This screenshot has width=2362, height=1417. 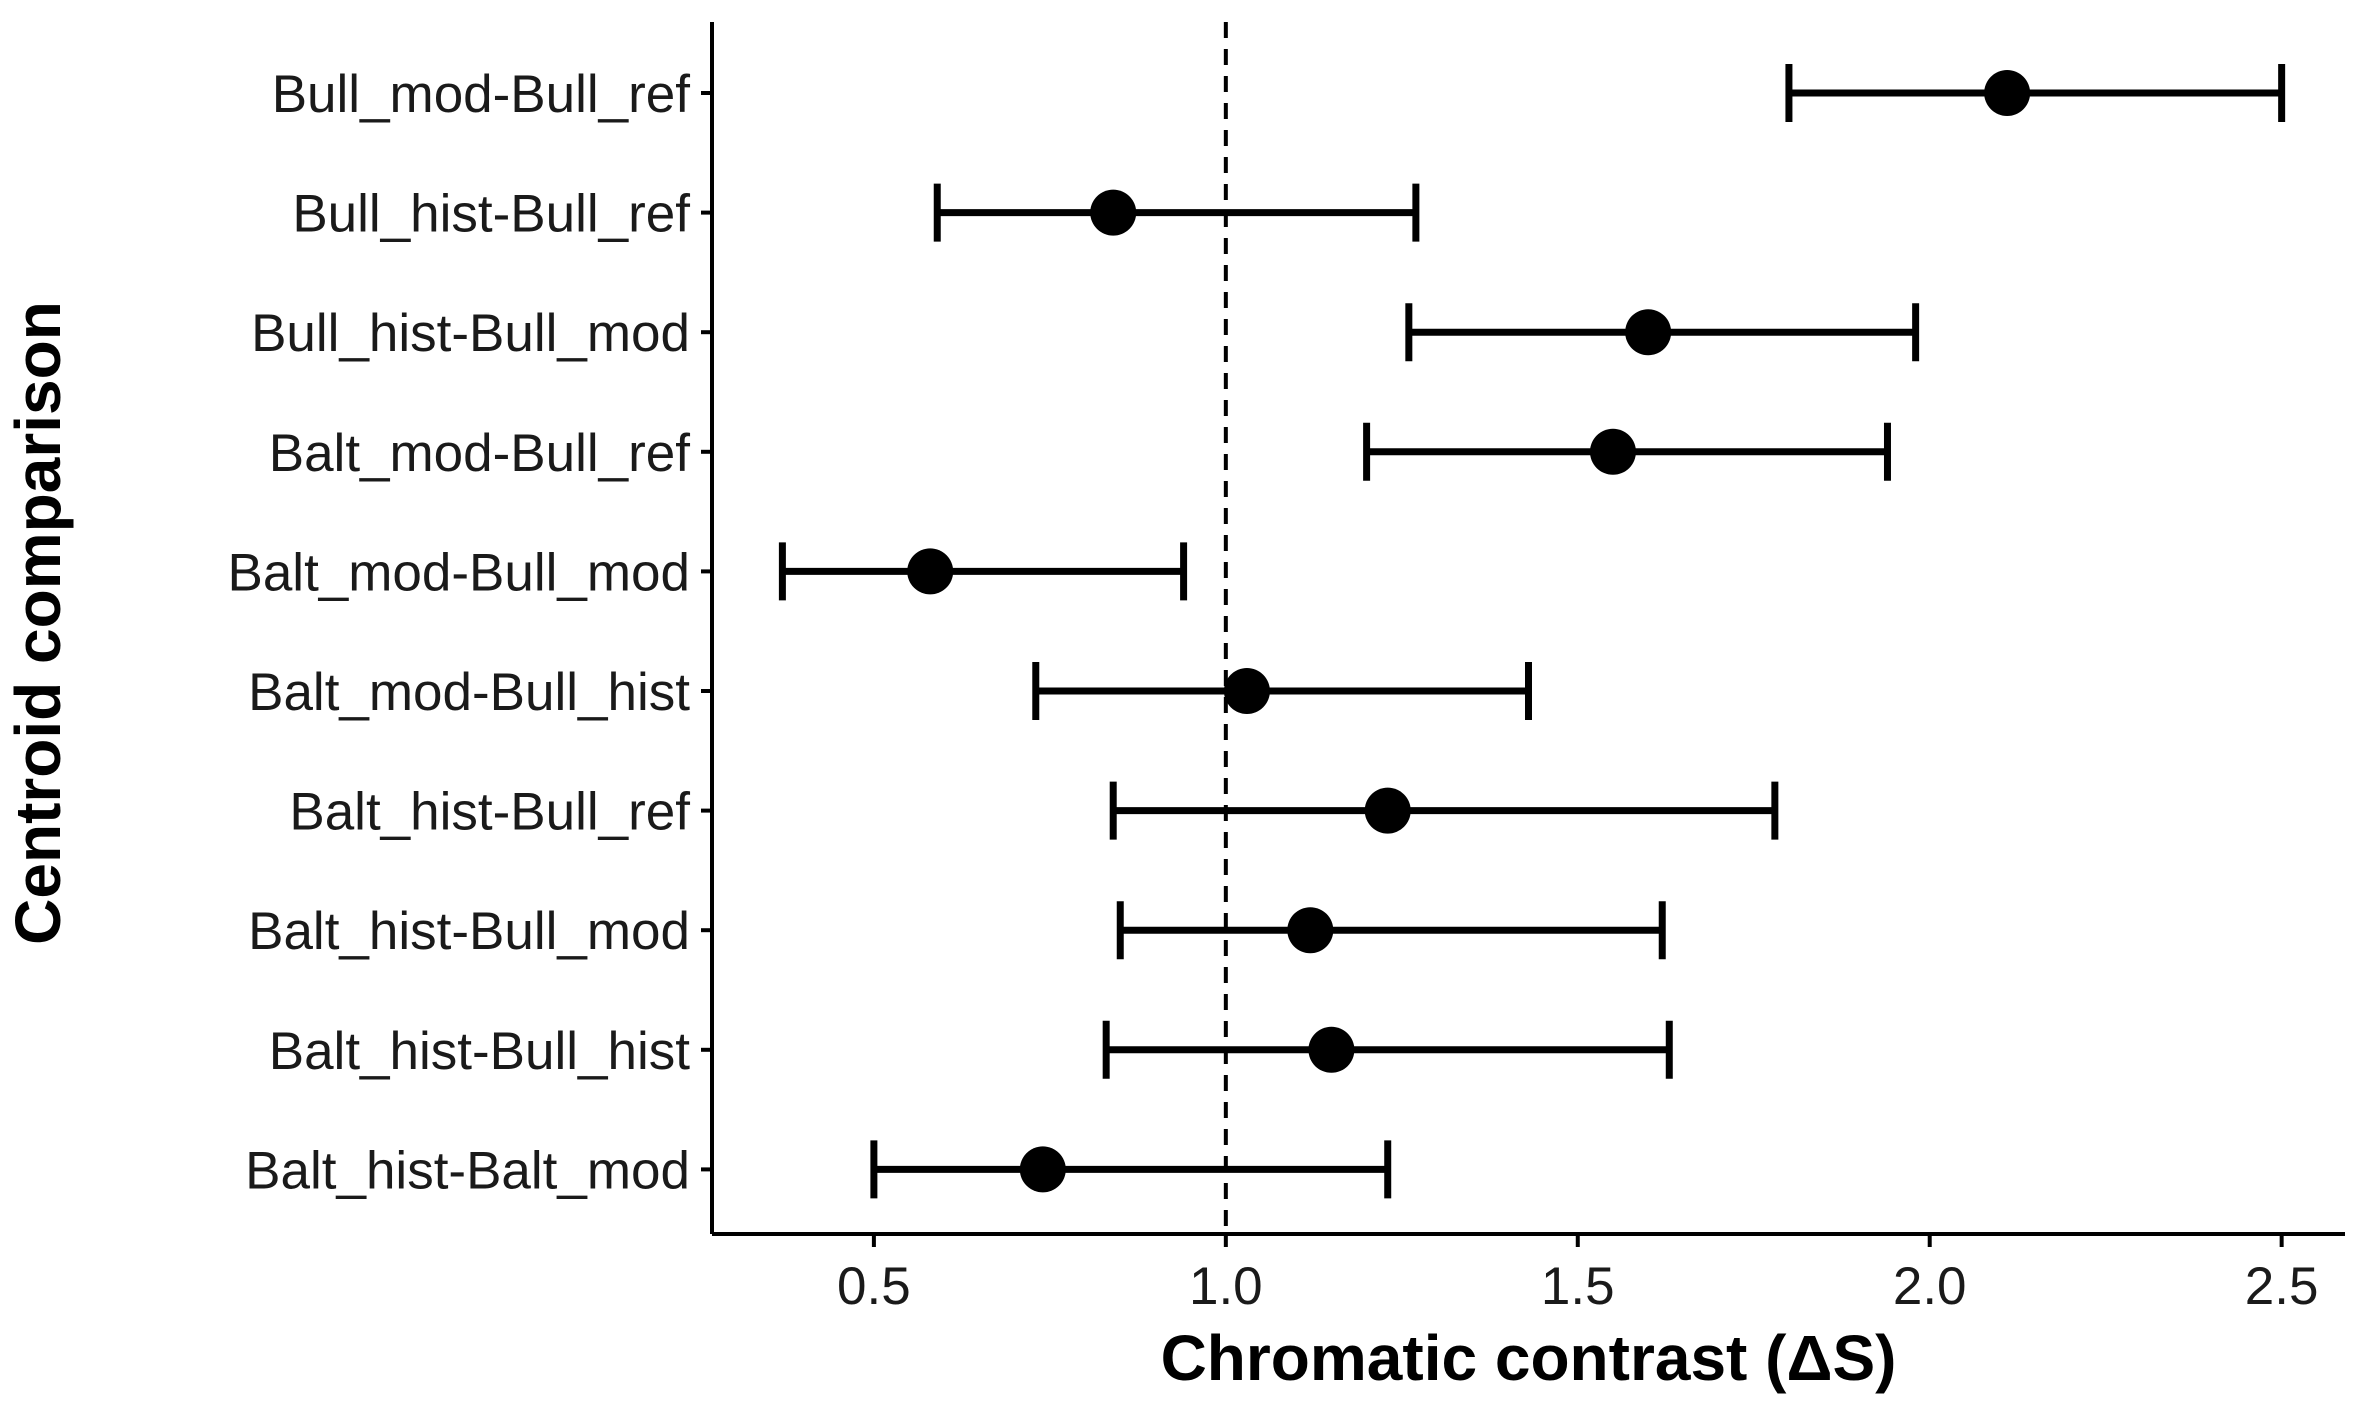 What do you see at coordinates (469, 692) in the screenshot?
I see `y-tick-label: Balt_mod-Bull_hist` at bounding box center [469, 692].